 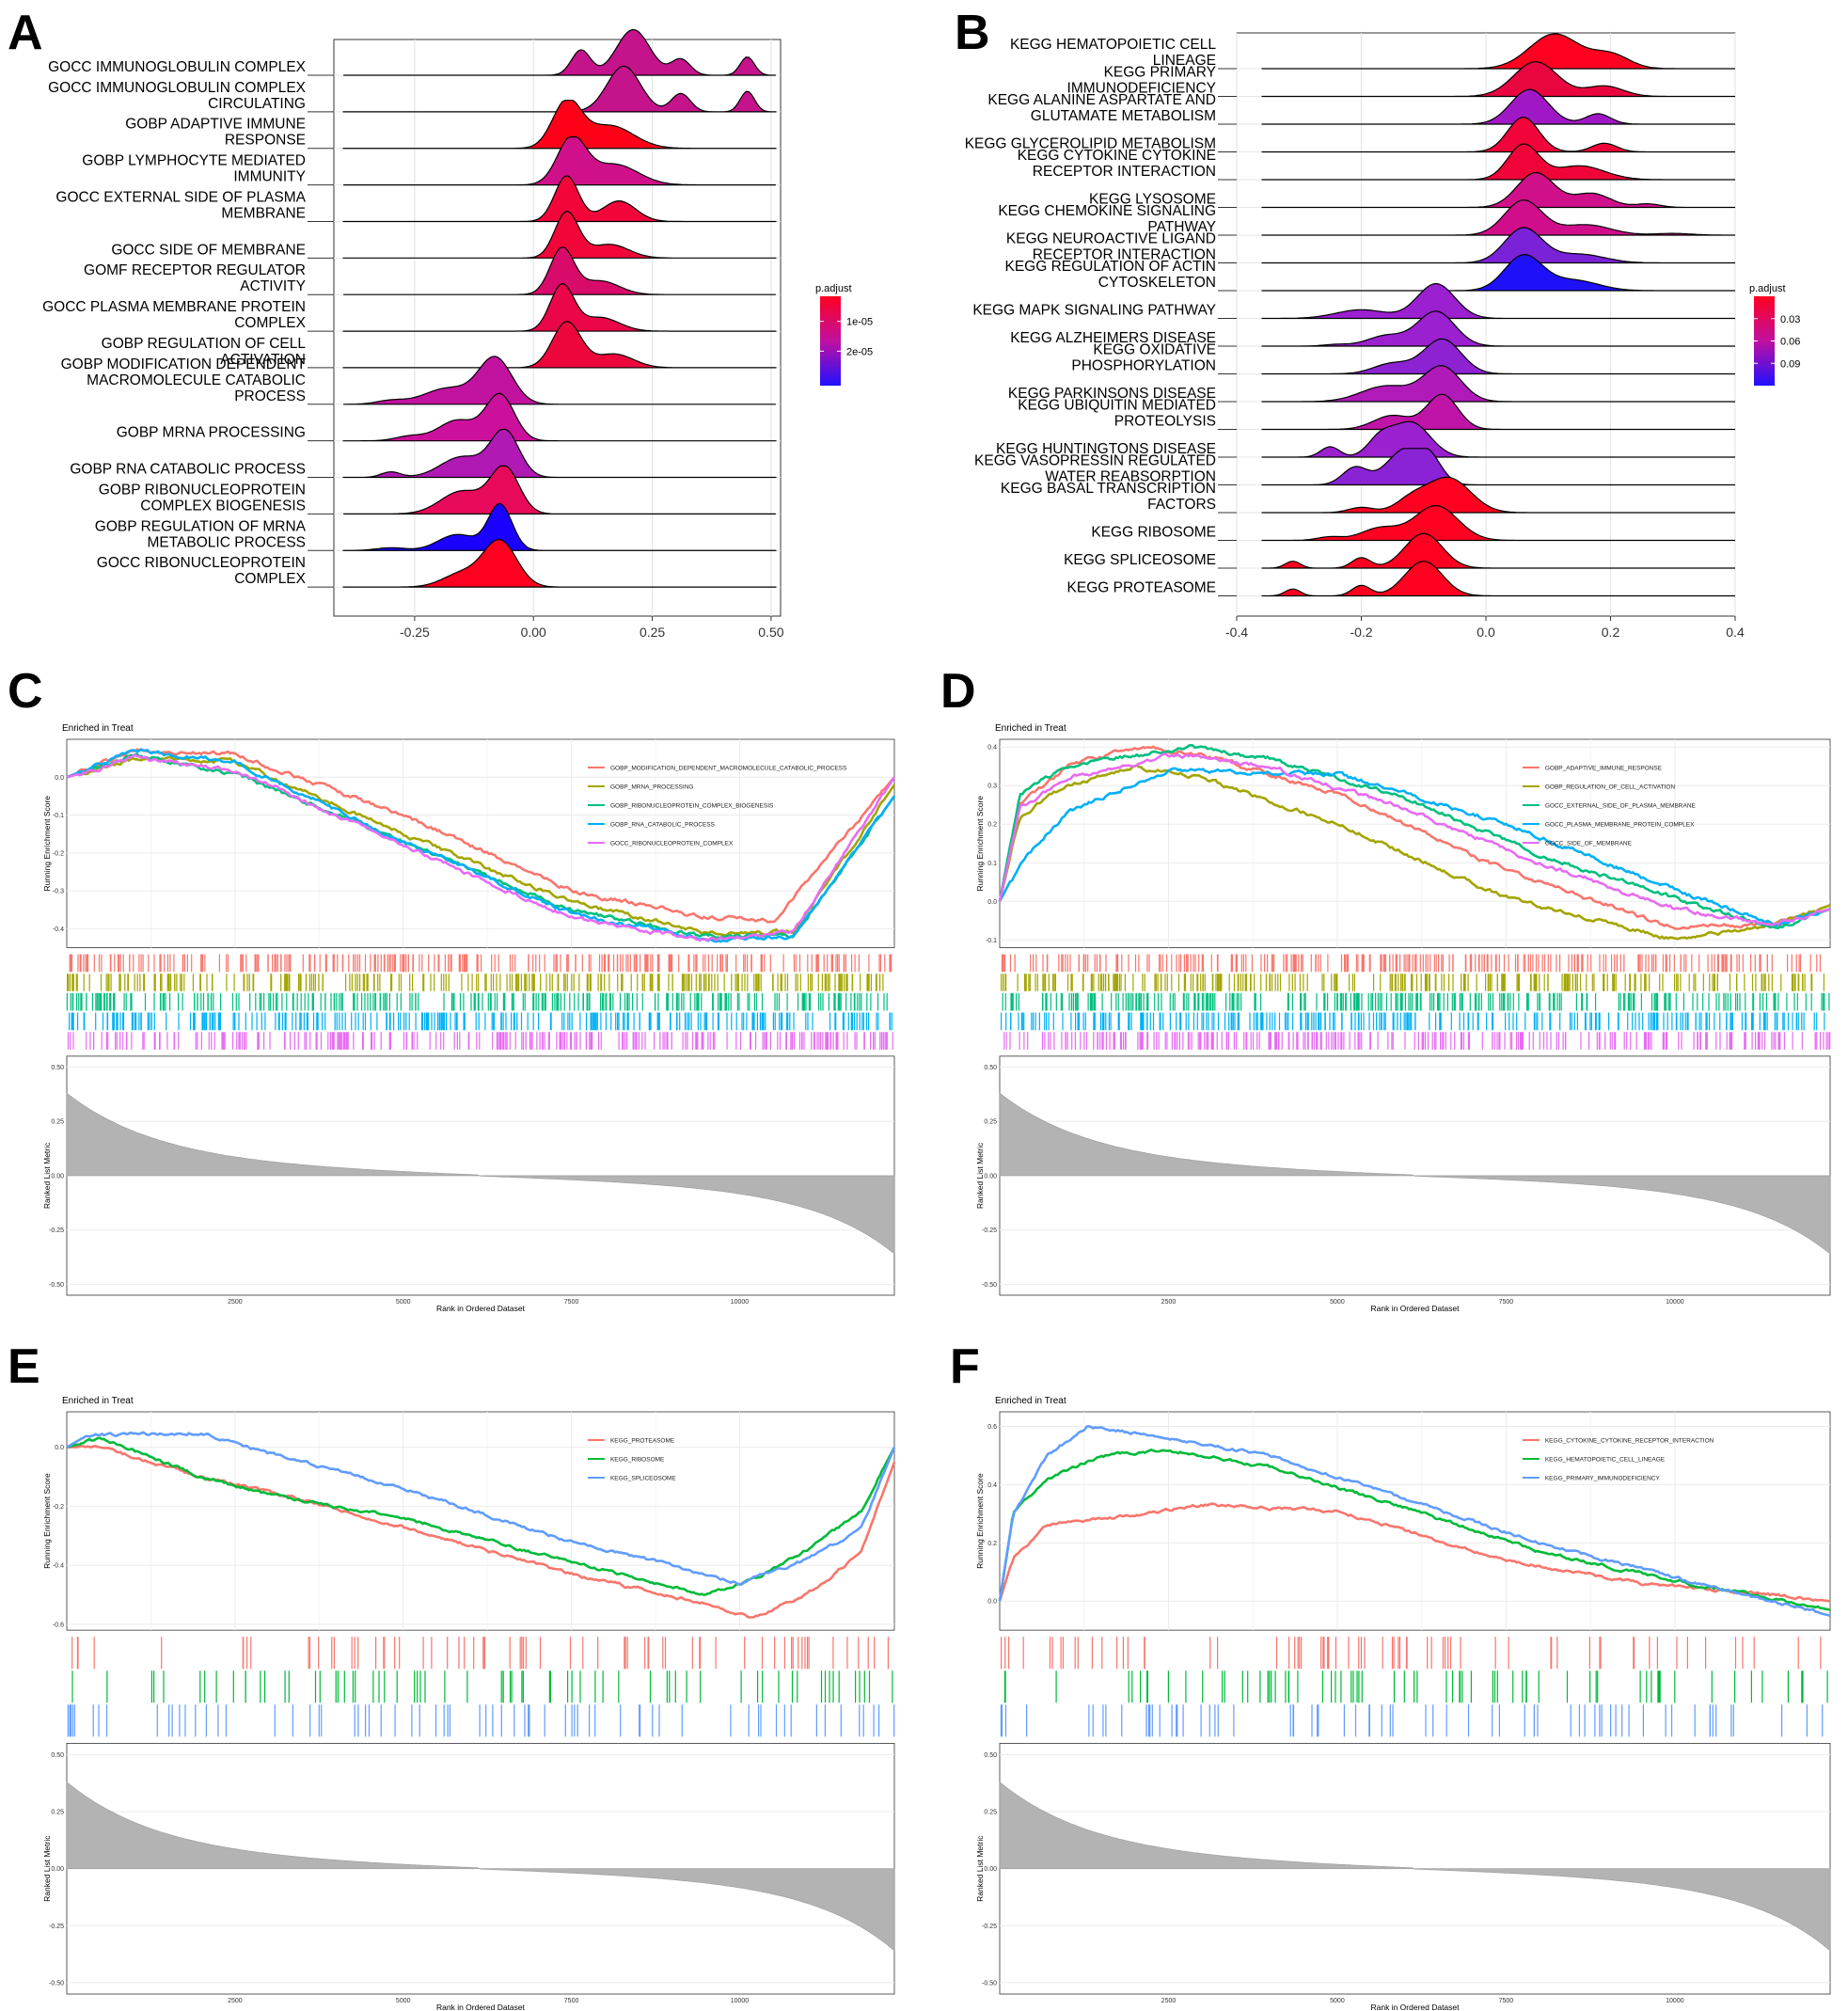 What do you see at coordinates (1790, 319) in the screenshot?
I see `legend-tick-label: 0.03` at bounding box center [1790, 319].